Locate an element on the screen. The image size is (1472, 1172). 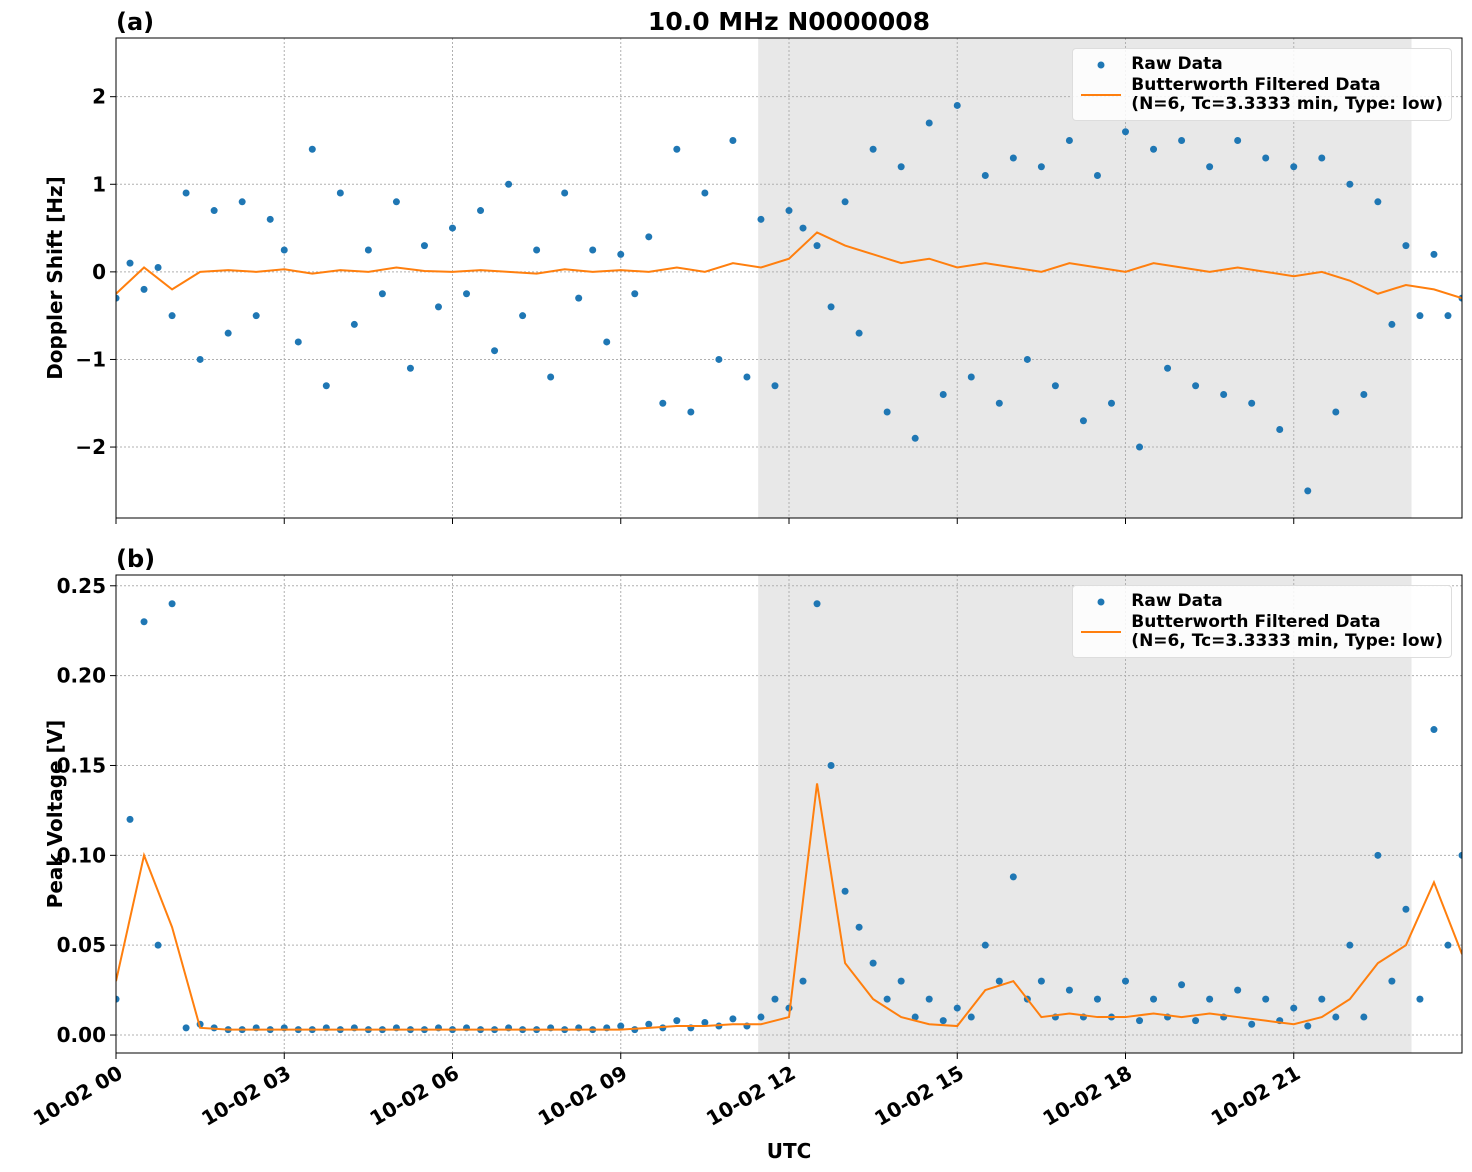
y-tick-label: 2 is located at coordinates (99, 97).